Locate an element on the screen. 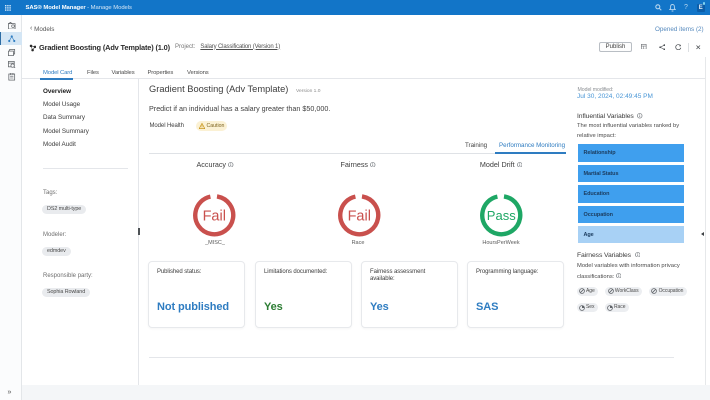 The height and width of the screenshot is (400, 710). svg-text: Pass is located at coordinates (501, 215).